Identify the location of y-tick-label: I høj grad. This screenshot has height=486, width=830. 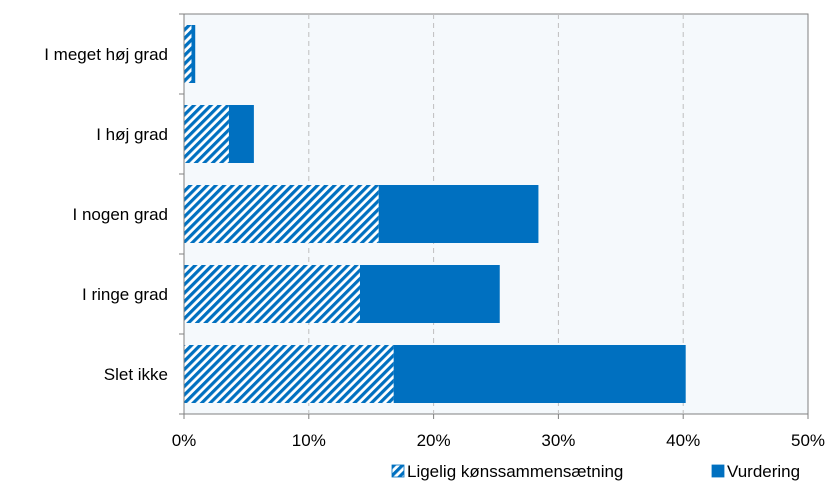
(132, 134).